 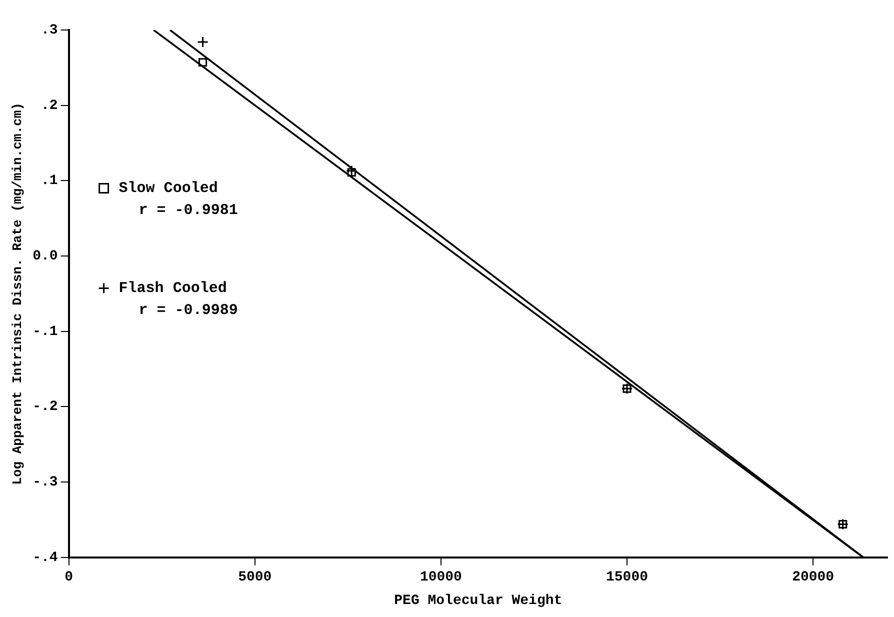 What do you see at coordinates (441, 577) in the screenshot?
I see `x-tick-label: 10000` at bounding box center [441, 577].